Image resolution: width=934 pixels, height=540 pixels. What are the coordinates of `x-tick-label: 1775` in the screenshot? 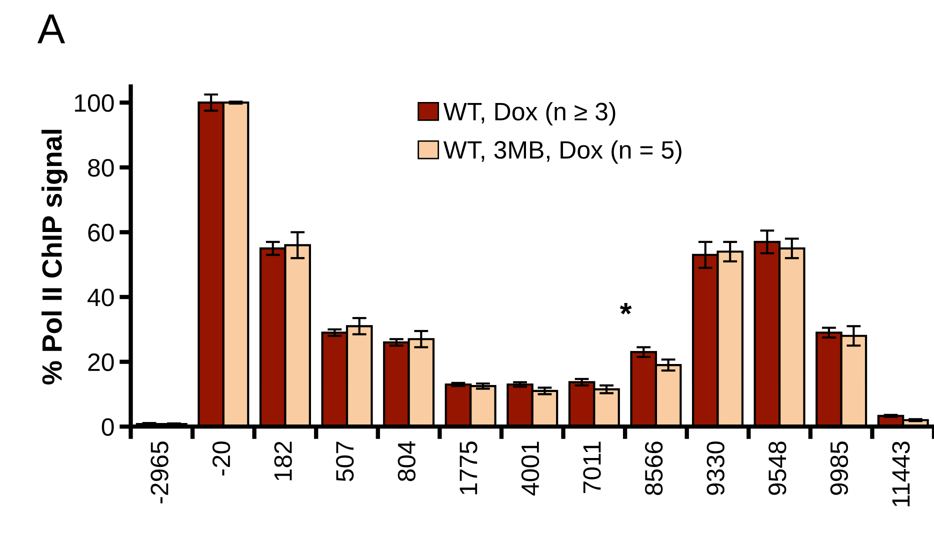 It's located at (469, 468).